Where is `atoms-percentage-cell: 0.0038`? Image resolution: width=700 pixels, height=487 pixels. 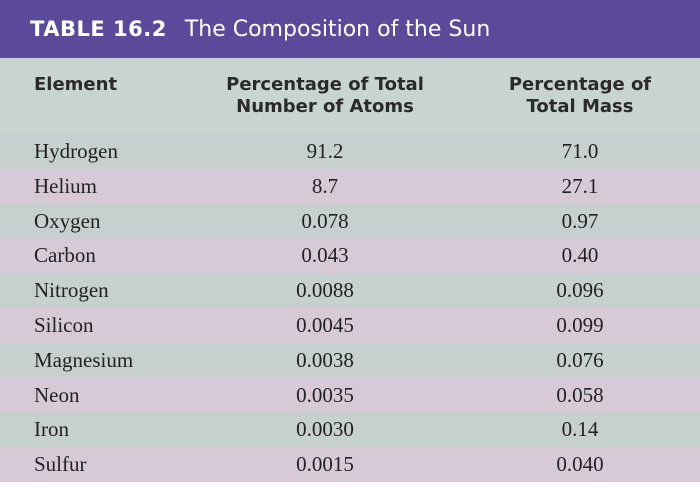
atoms-percentage-cell: 0.0038 is located at coordinates (325, 359).